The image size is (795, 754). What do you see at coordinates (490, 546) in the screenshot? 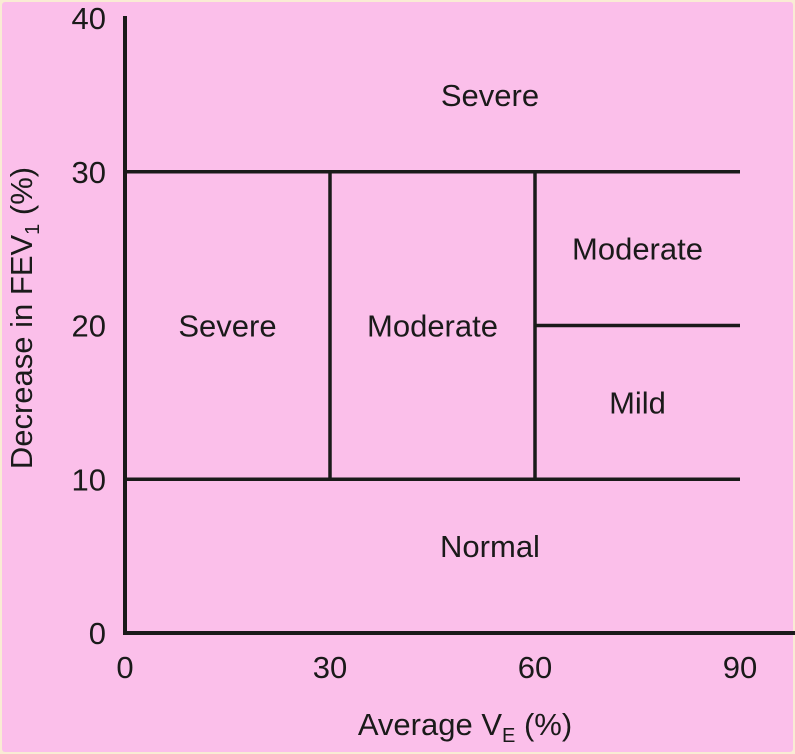
I see `region-label-normal-5: Normal` at bounding box center [490, 546].